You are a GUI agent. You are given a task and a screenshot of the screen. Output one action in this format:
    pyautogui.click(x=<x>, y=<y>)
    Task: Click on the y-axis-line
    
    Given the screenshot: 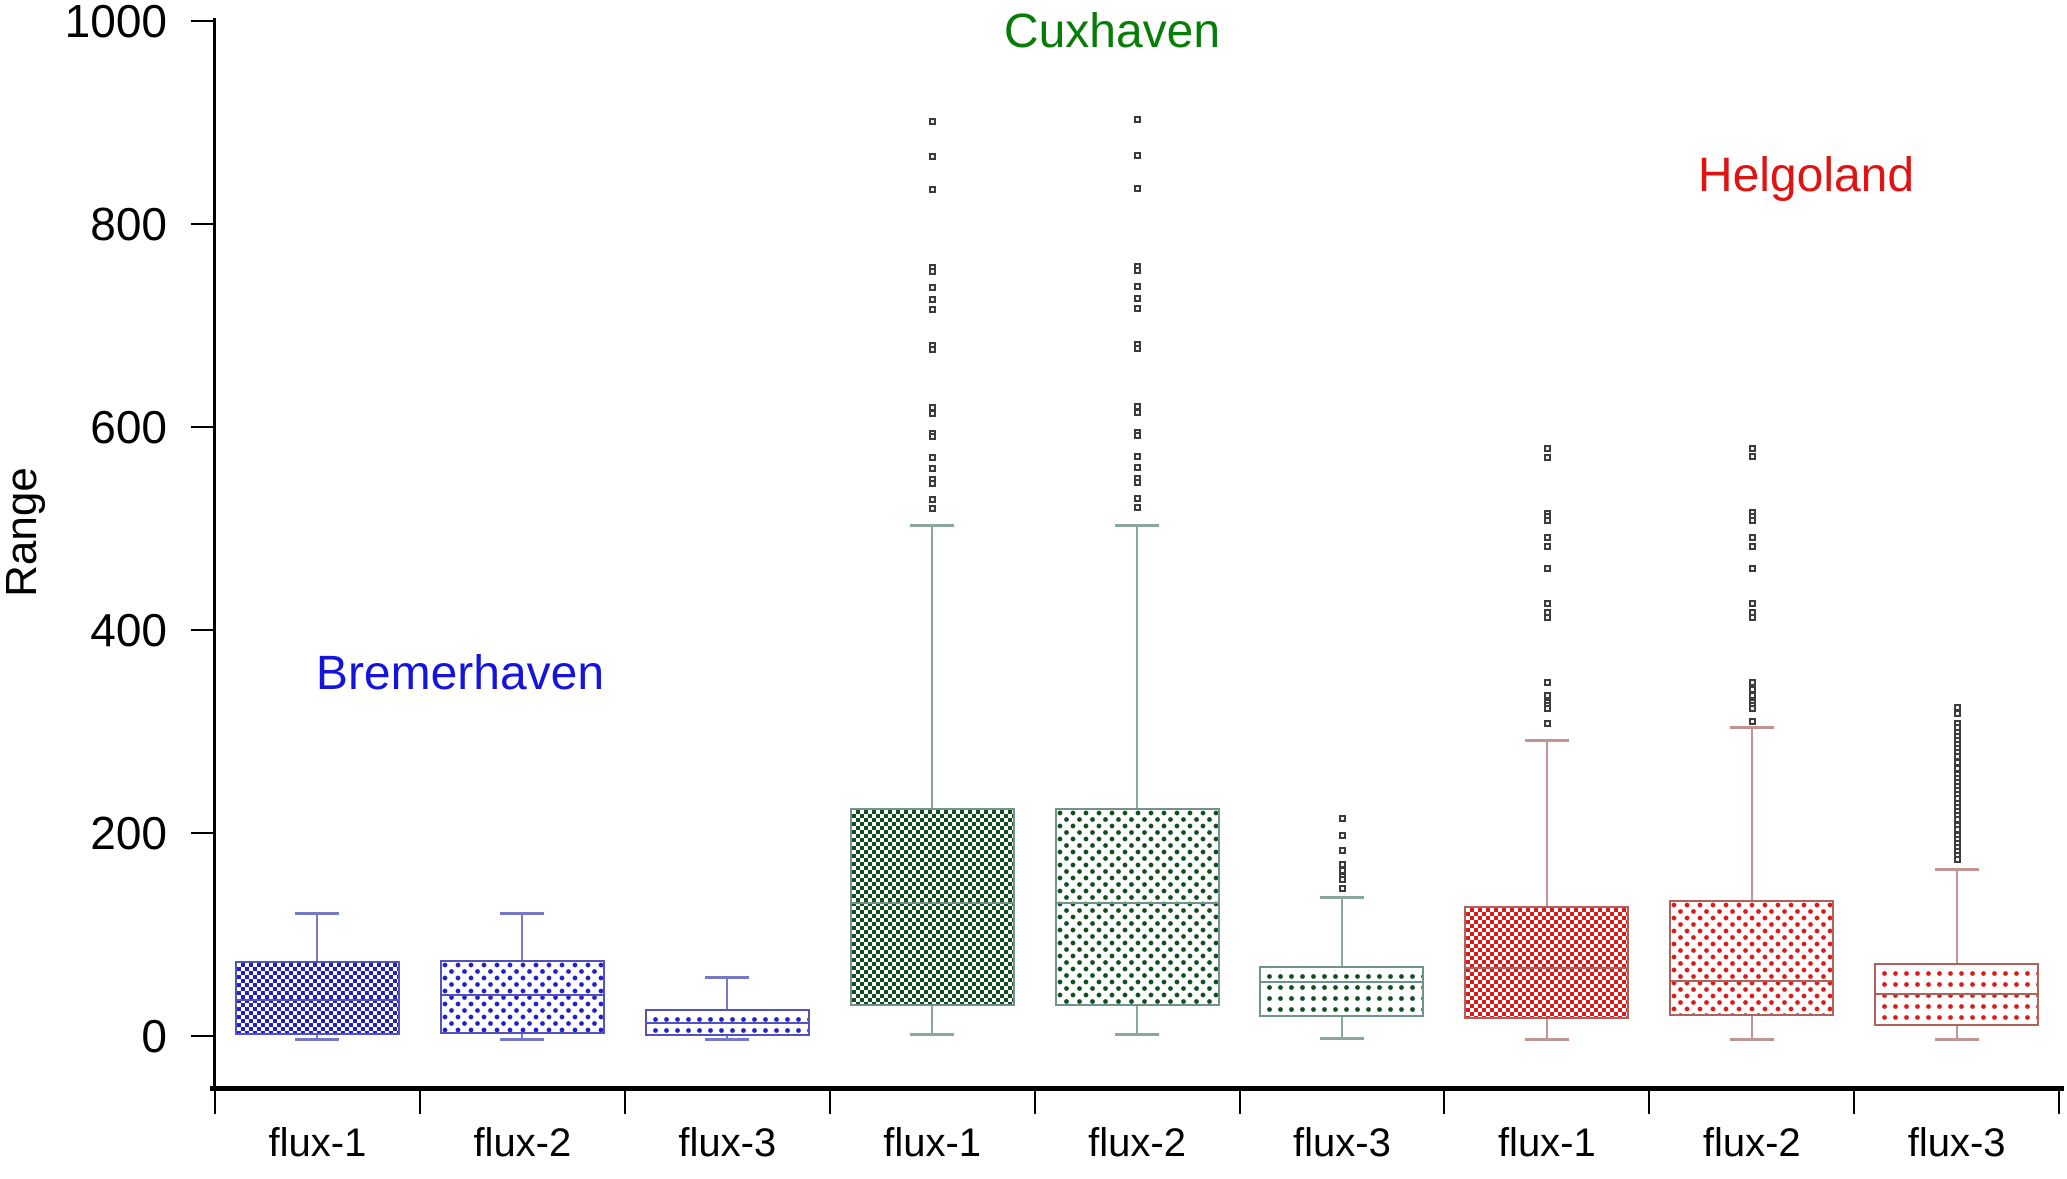 What is the action you would take?
    pyautogui.click(x=214, y=554)
    